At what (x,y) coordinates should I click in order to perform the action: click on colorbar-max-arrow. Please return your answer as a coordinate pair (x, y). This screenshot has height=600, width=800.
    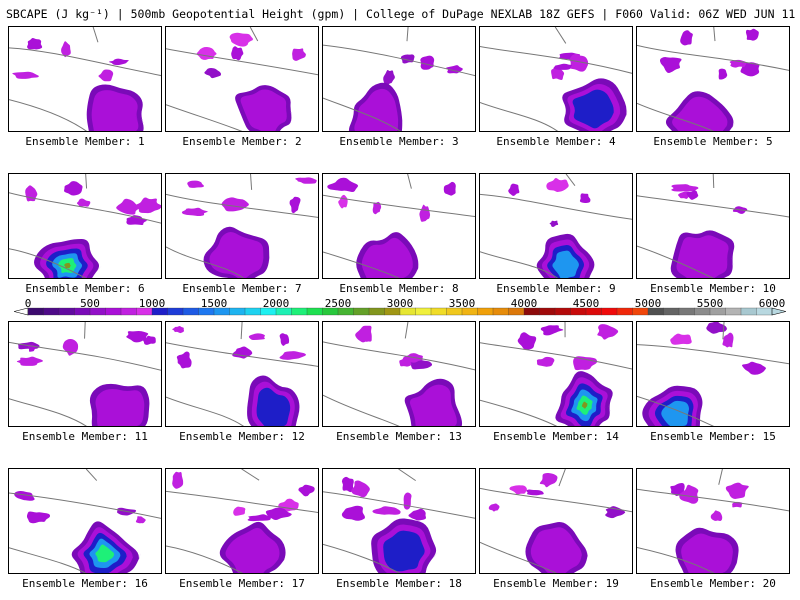
    Looking at the image, I should click on (778, 311).